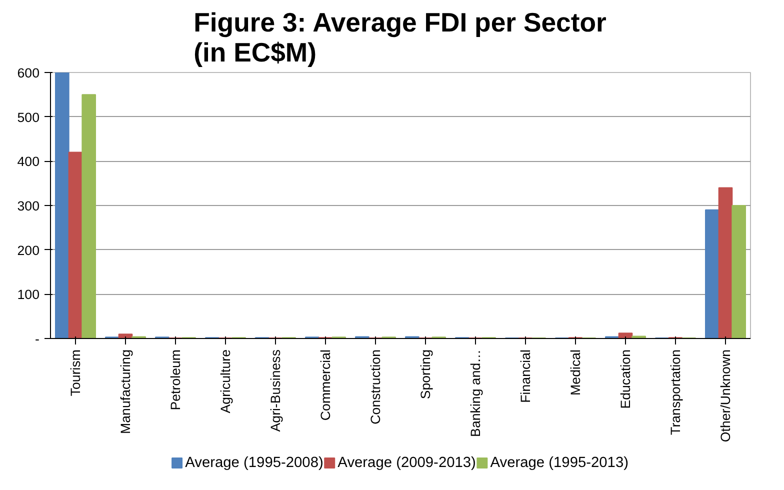 Image resolution: width=784 pixels, height=490 pixels. I want to click on x-tick-label: Sporting, so click(425, 374).